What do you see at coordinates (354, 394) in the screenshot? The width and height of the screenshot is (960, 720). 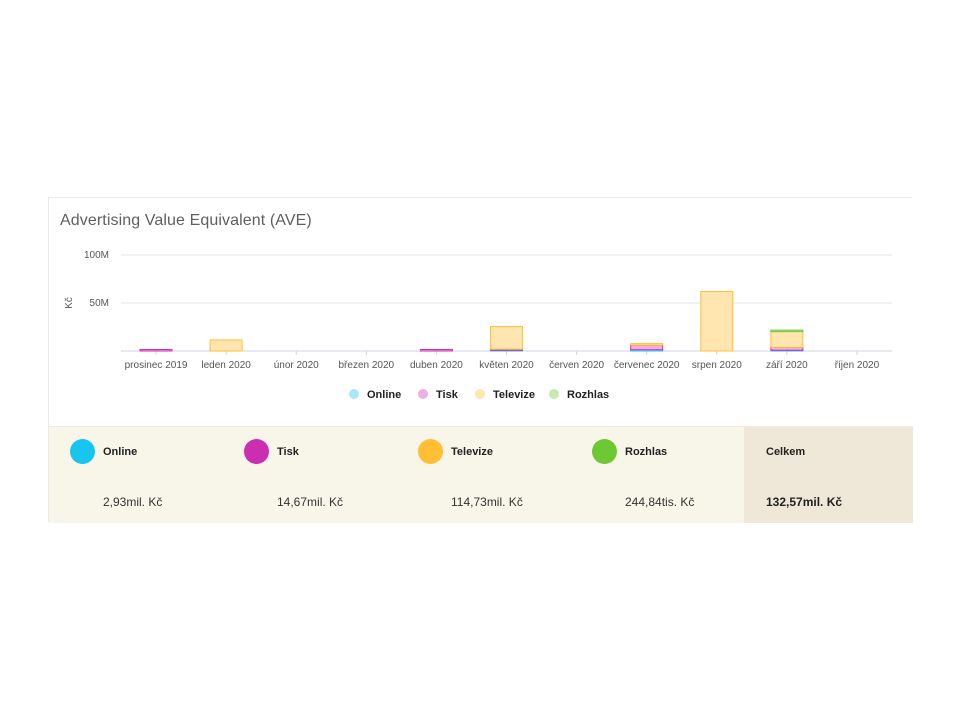 I see `legend-marker-online` at bounding box center [354, 394].